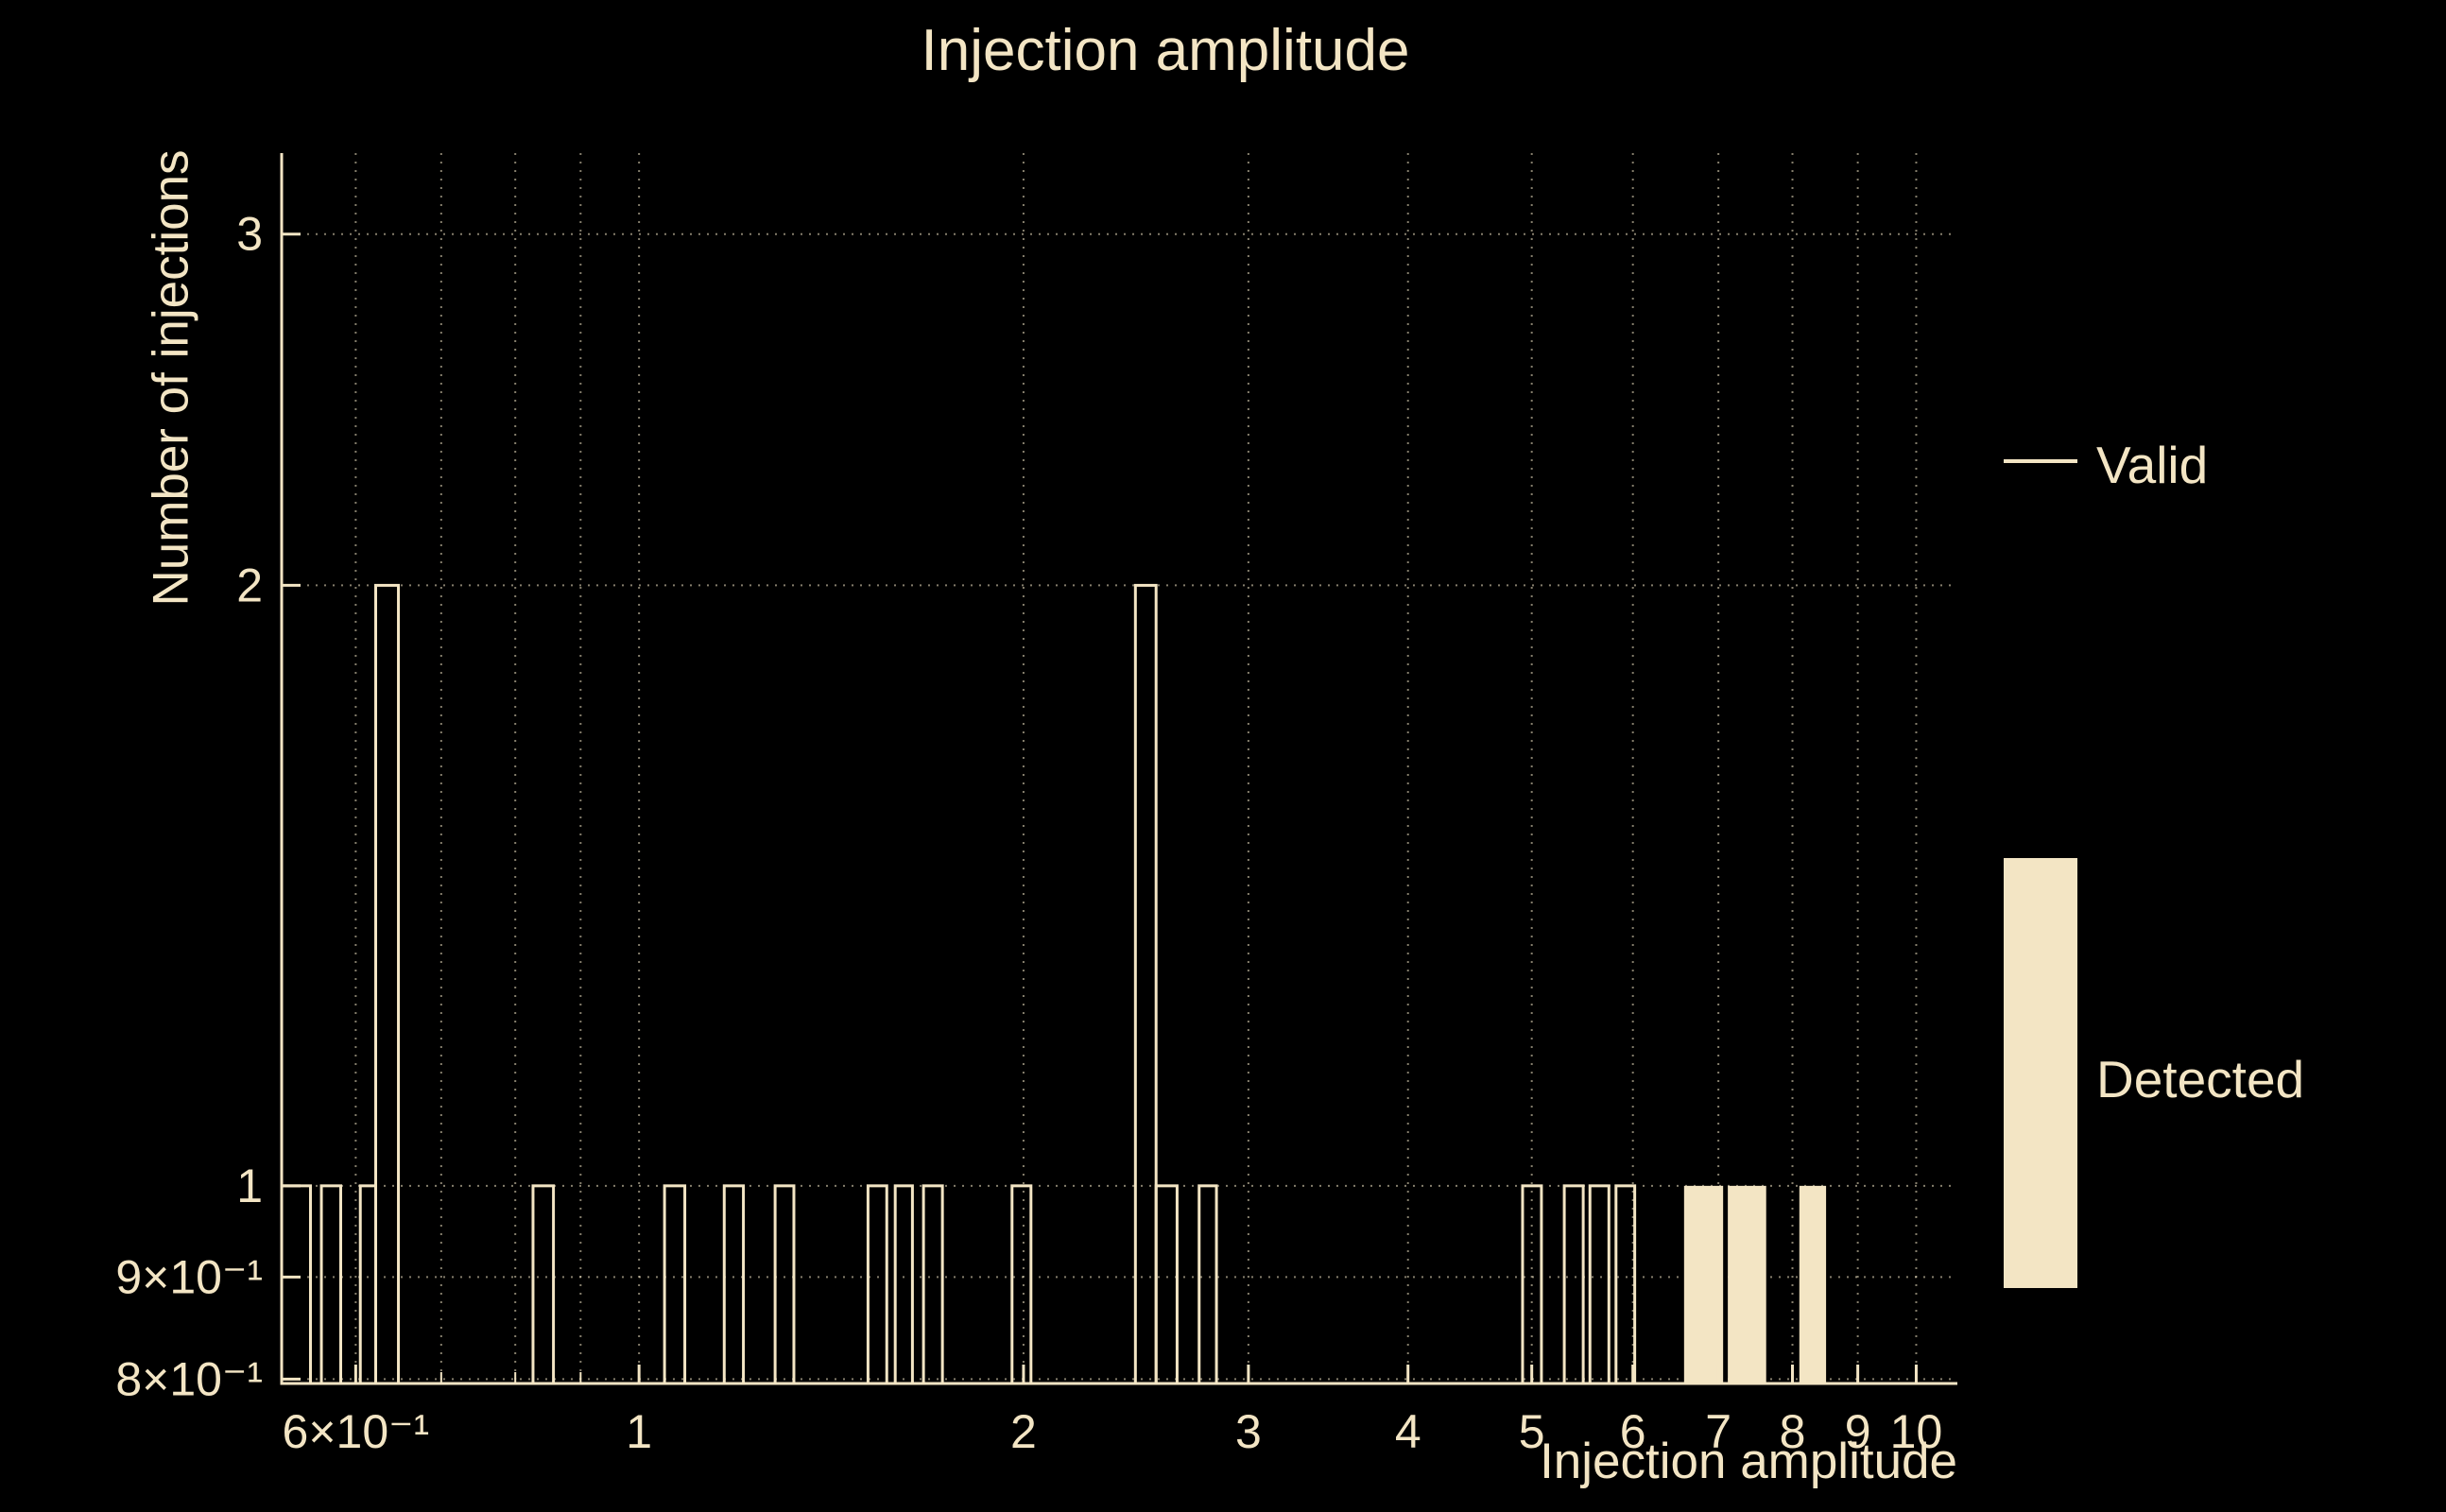  I want to click on valid-line-sample, so click(2040, 461).